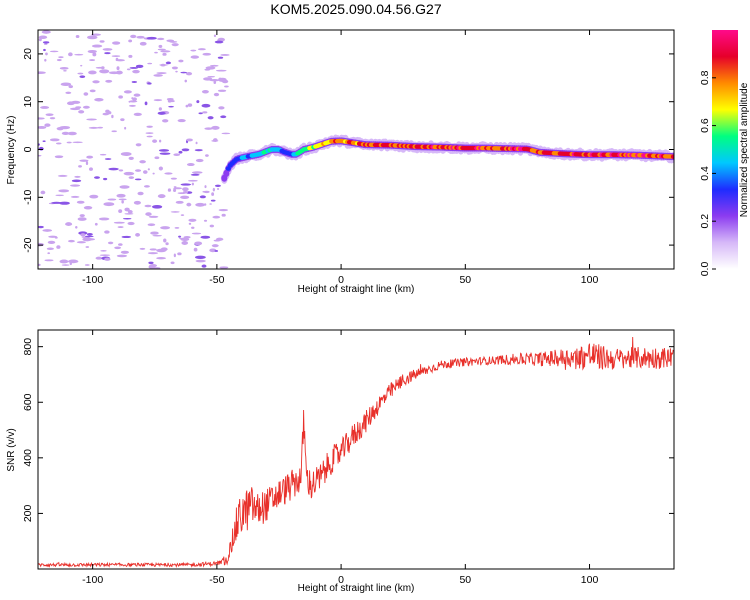  I want to click on spectrogram-x-axis-label: Height of straight line (km), so click(356, 289).